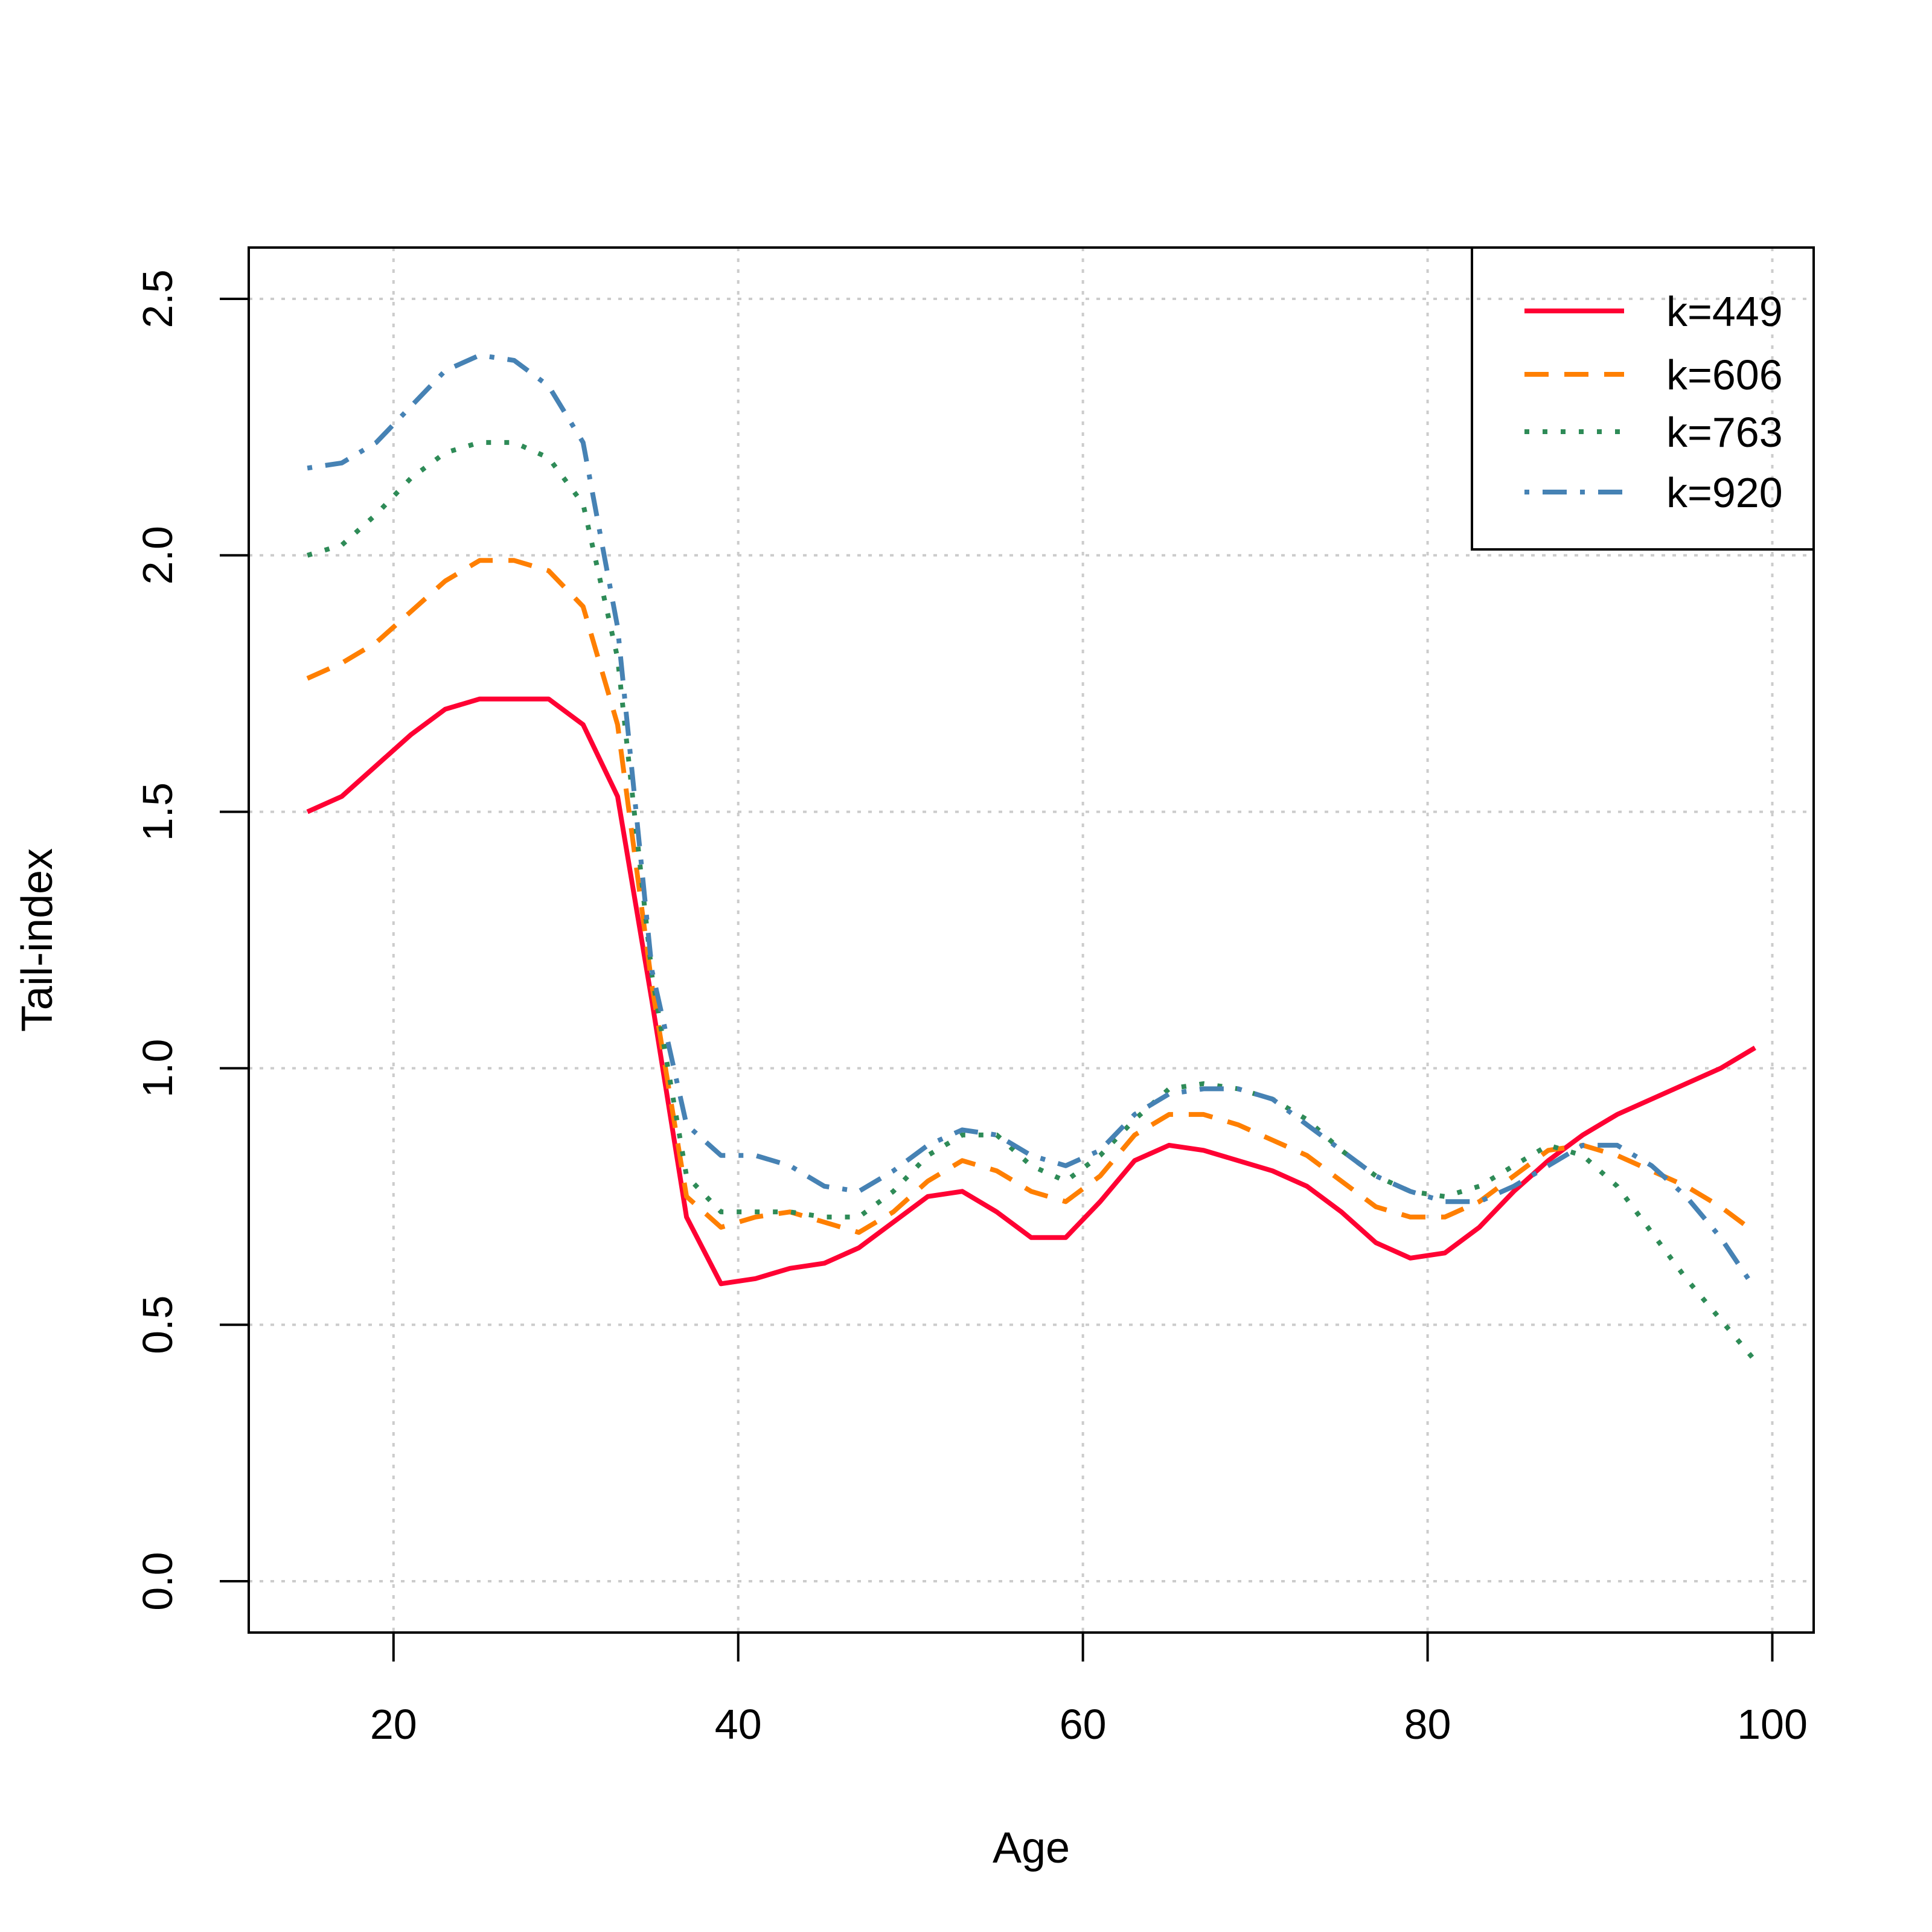  I want to click on y-tick-label: 2.0, so click(157, 555).